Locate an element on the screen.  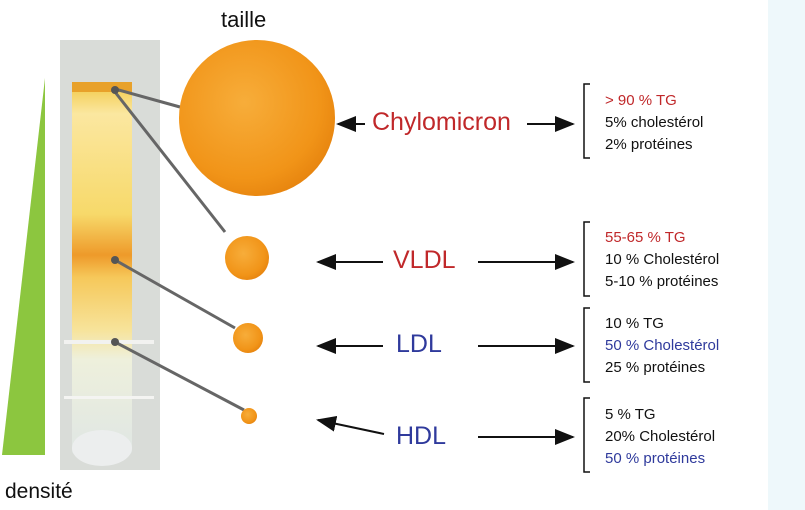
label-chylomicron: Chylomicron is located at coordinates (441, 122).